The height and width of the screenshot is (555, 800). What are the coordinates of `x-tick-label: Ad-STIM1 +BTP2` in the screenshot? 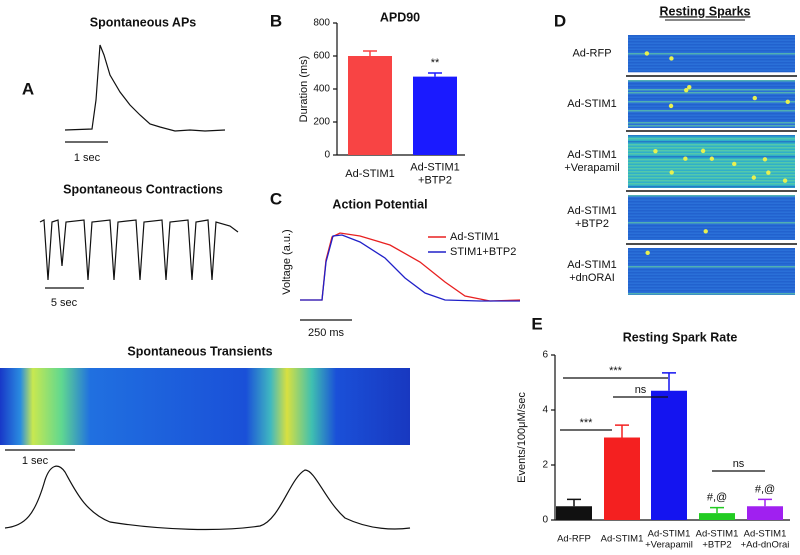 It's located at (435, 174).